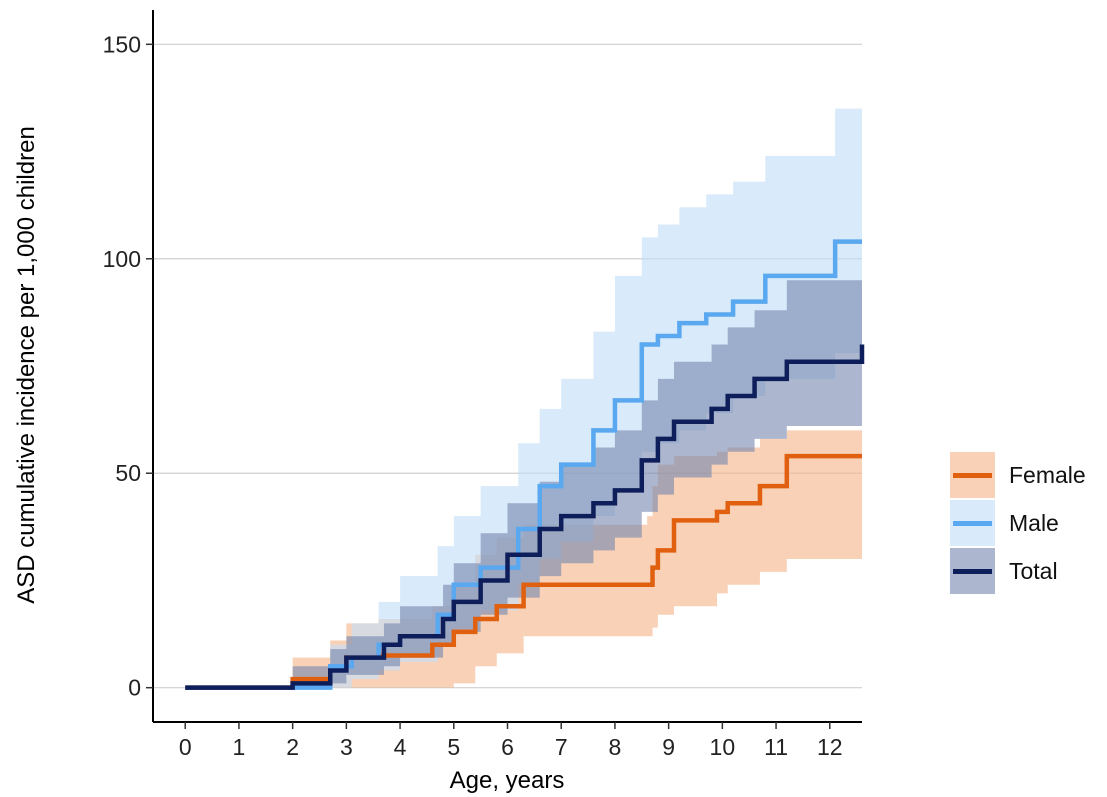  What do you see at coordinates (122, 259) in the screenshot?
I see `y-tick-label-100: 100` at bounding box center [122, 259].